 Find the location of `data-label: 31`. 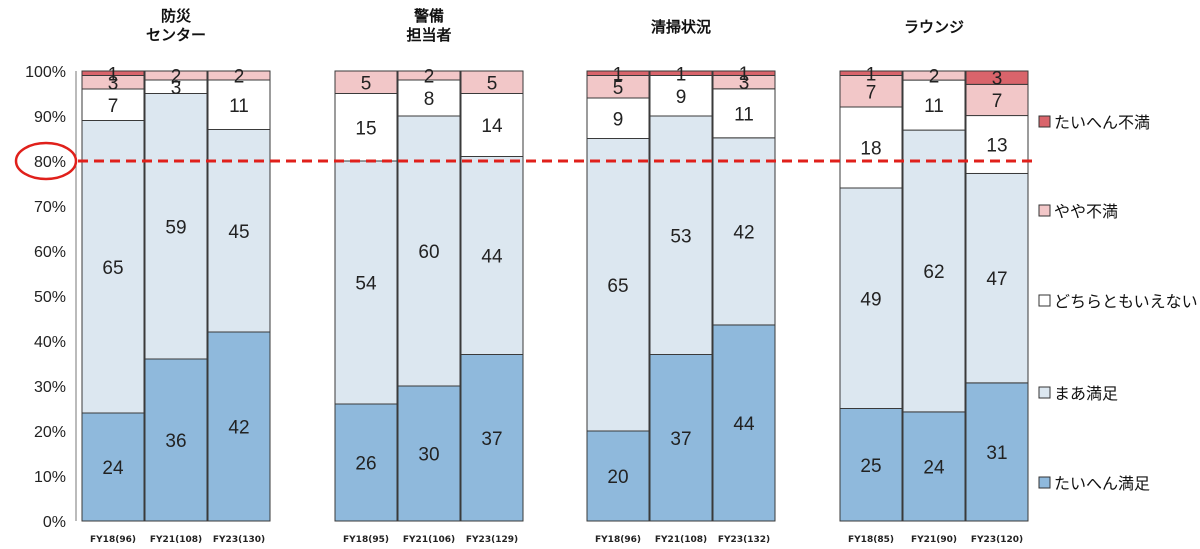

data-label: 31 is located at coordinates (996, 453).